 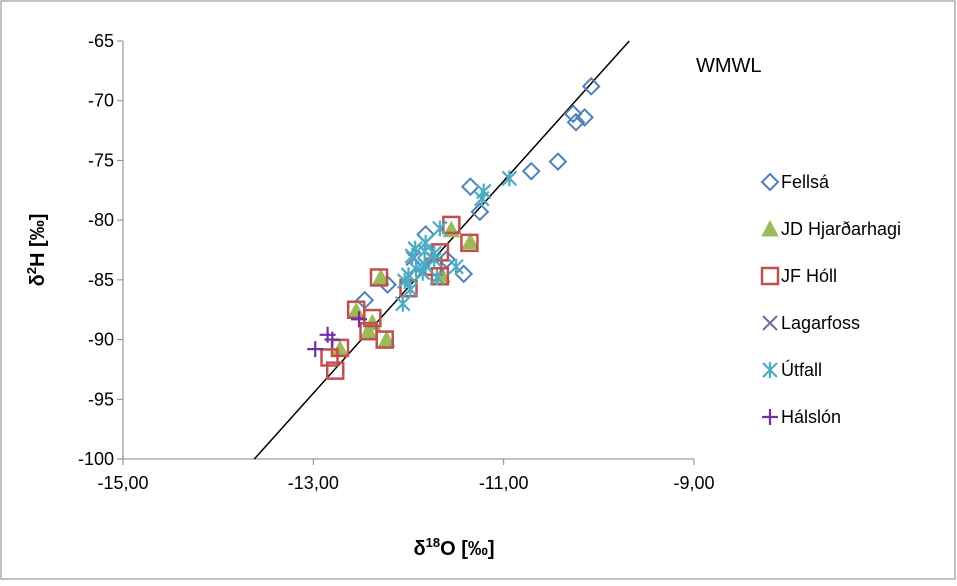 I want to click on x-tick-label: -13,00, so click(x=313, y=483).